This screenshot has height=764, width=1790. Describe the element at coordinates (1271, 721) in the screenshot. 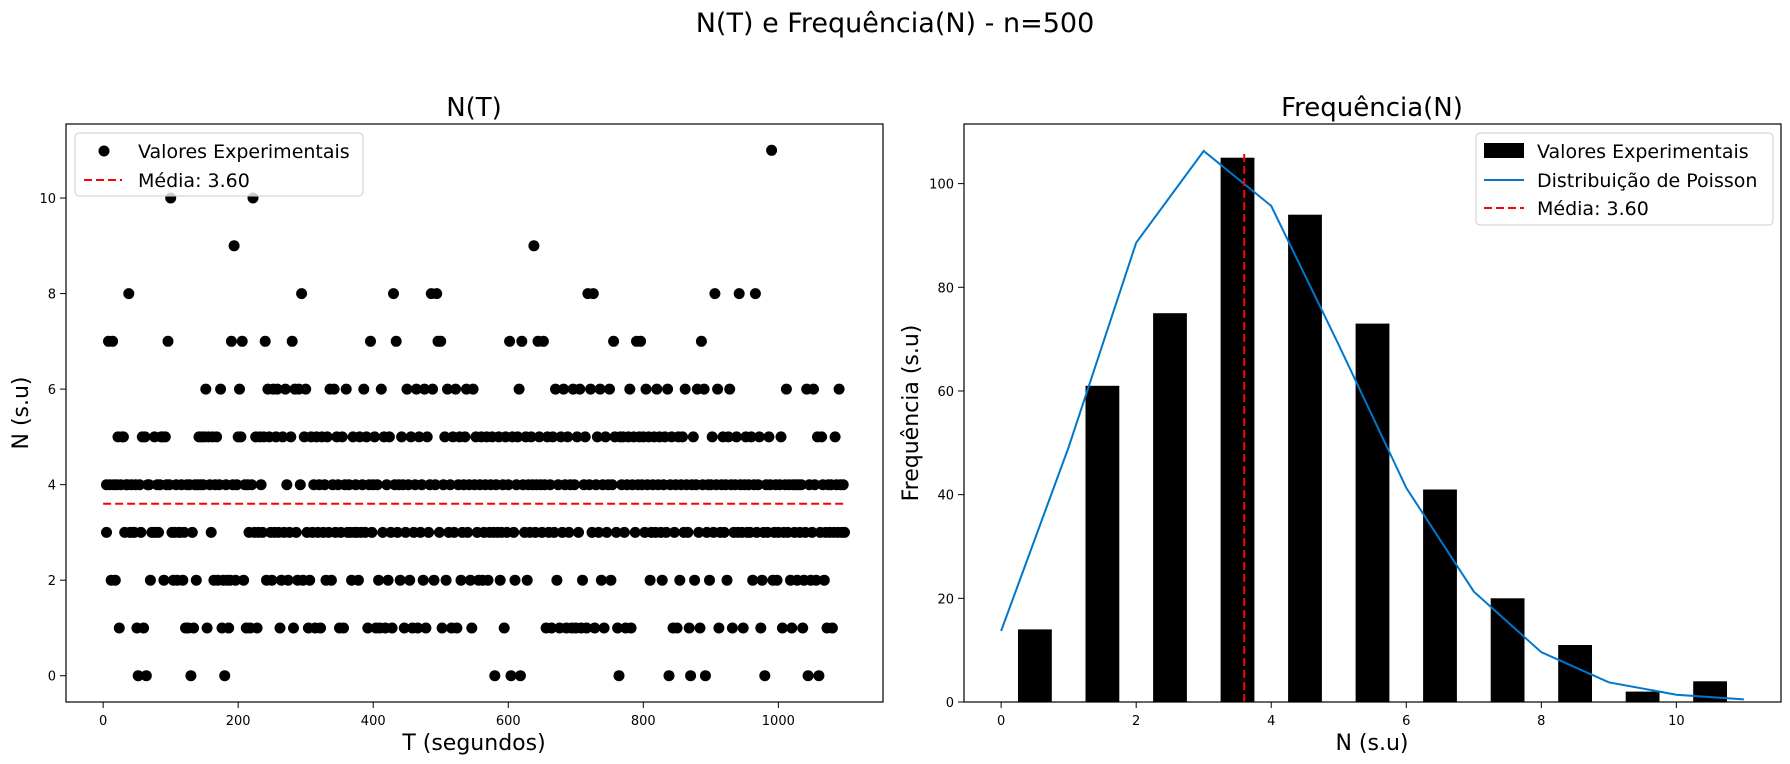

I see `x-tick-label: 4` at that location.